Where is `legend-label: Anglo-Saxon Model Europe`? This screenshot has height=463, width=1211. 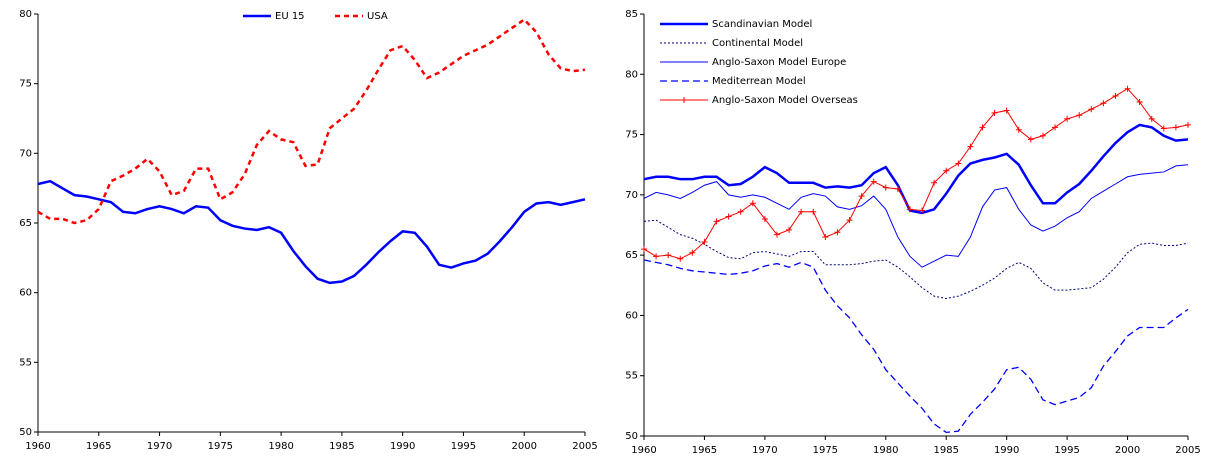
legend-label: Anglo-Saxon Model Europe is located at coordinates (779, 62).